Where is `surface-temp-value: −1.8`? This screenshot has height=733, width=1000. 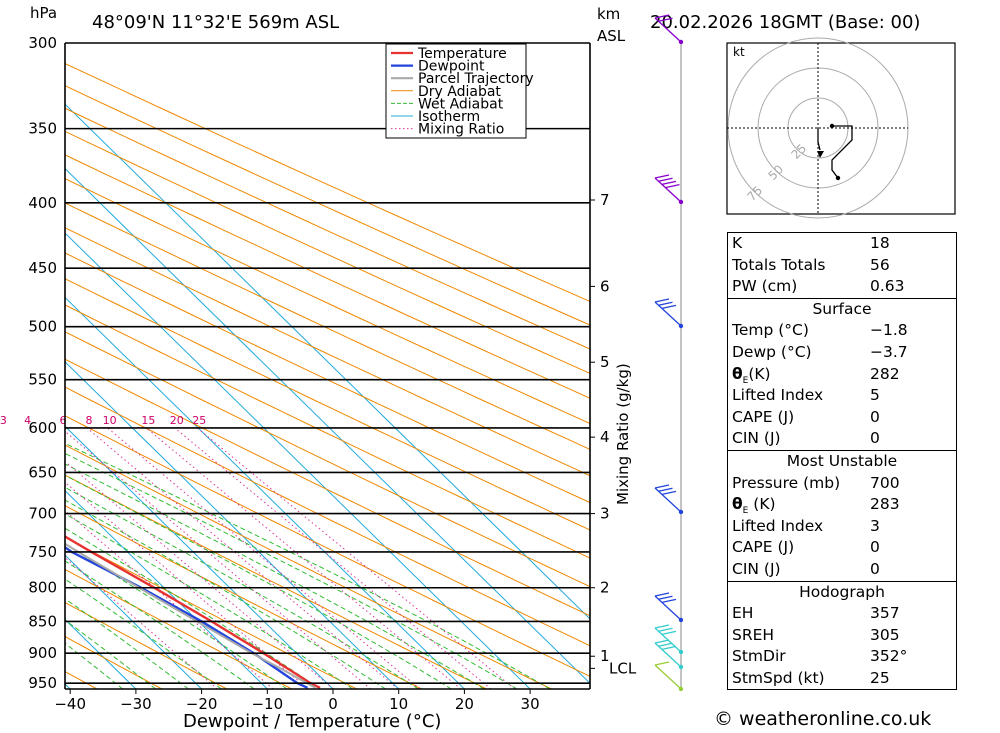 surface-temp-value: −1.8 is located at coordinates (889, 330).